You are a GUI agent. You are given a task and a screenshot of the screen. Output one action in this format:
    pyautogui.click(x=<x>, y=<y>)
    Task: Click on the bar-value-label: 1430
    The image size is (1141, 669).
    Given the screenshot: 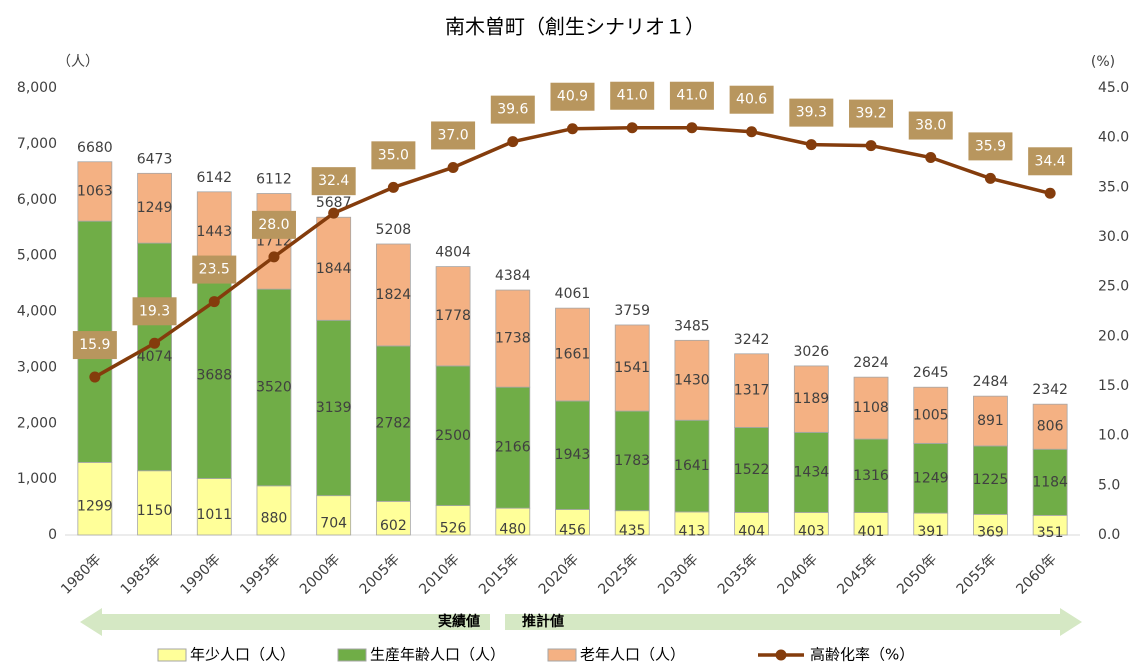 What is the action you would take?
    pyautogui.click(x=692, y=380)
    